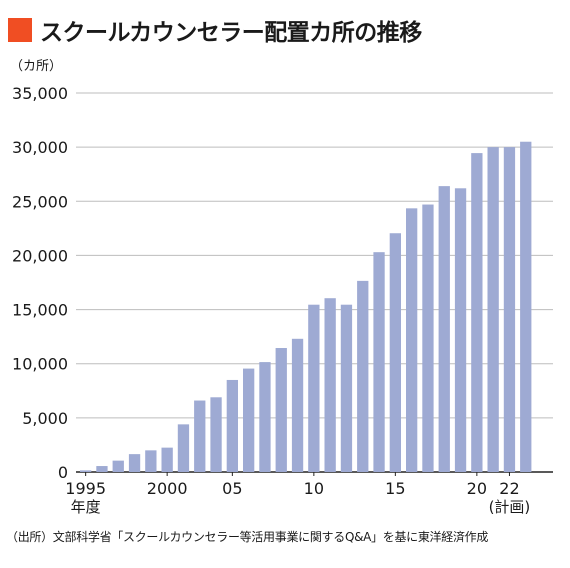 The height and width of the screenshot is (568, 570). Describe the element at coordinates (314, 488) in the screenshot. I see `x-tick-label: 10` at that location.